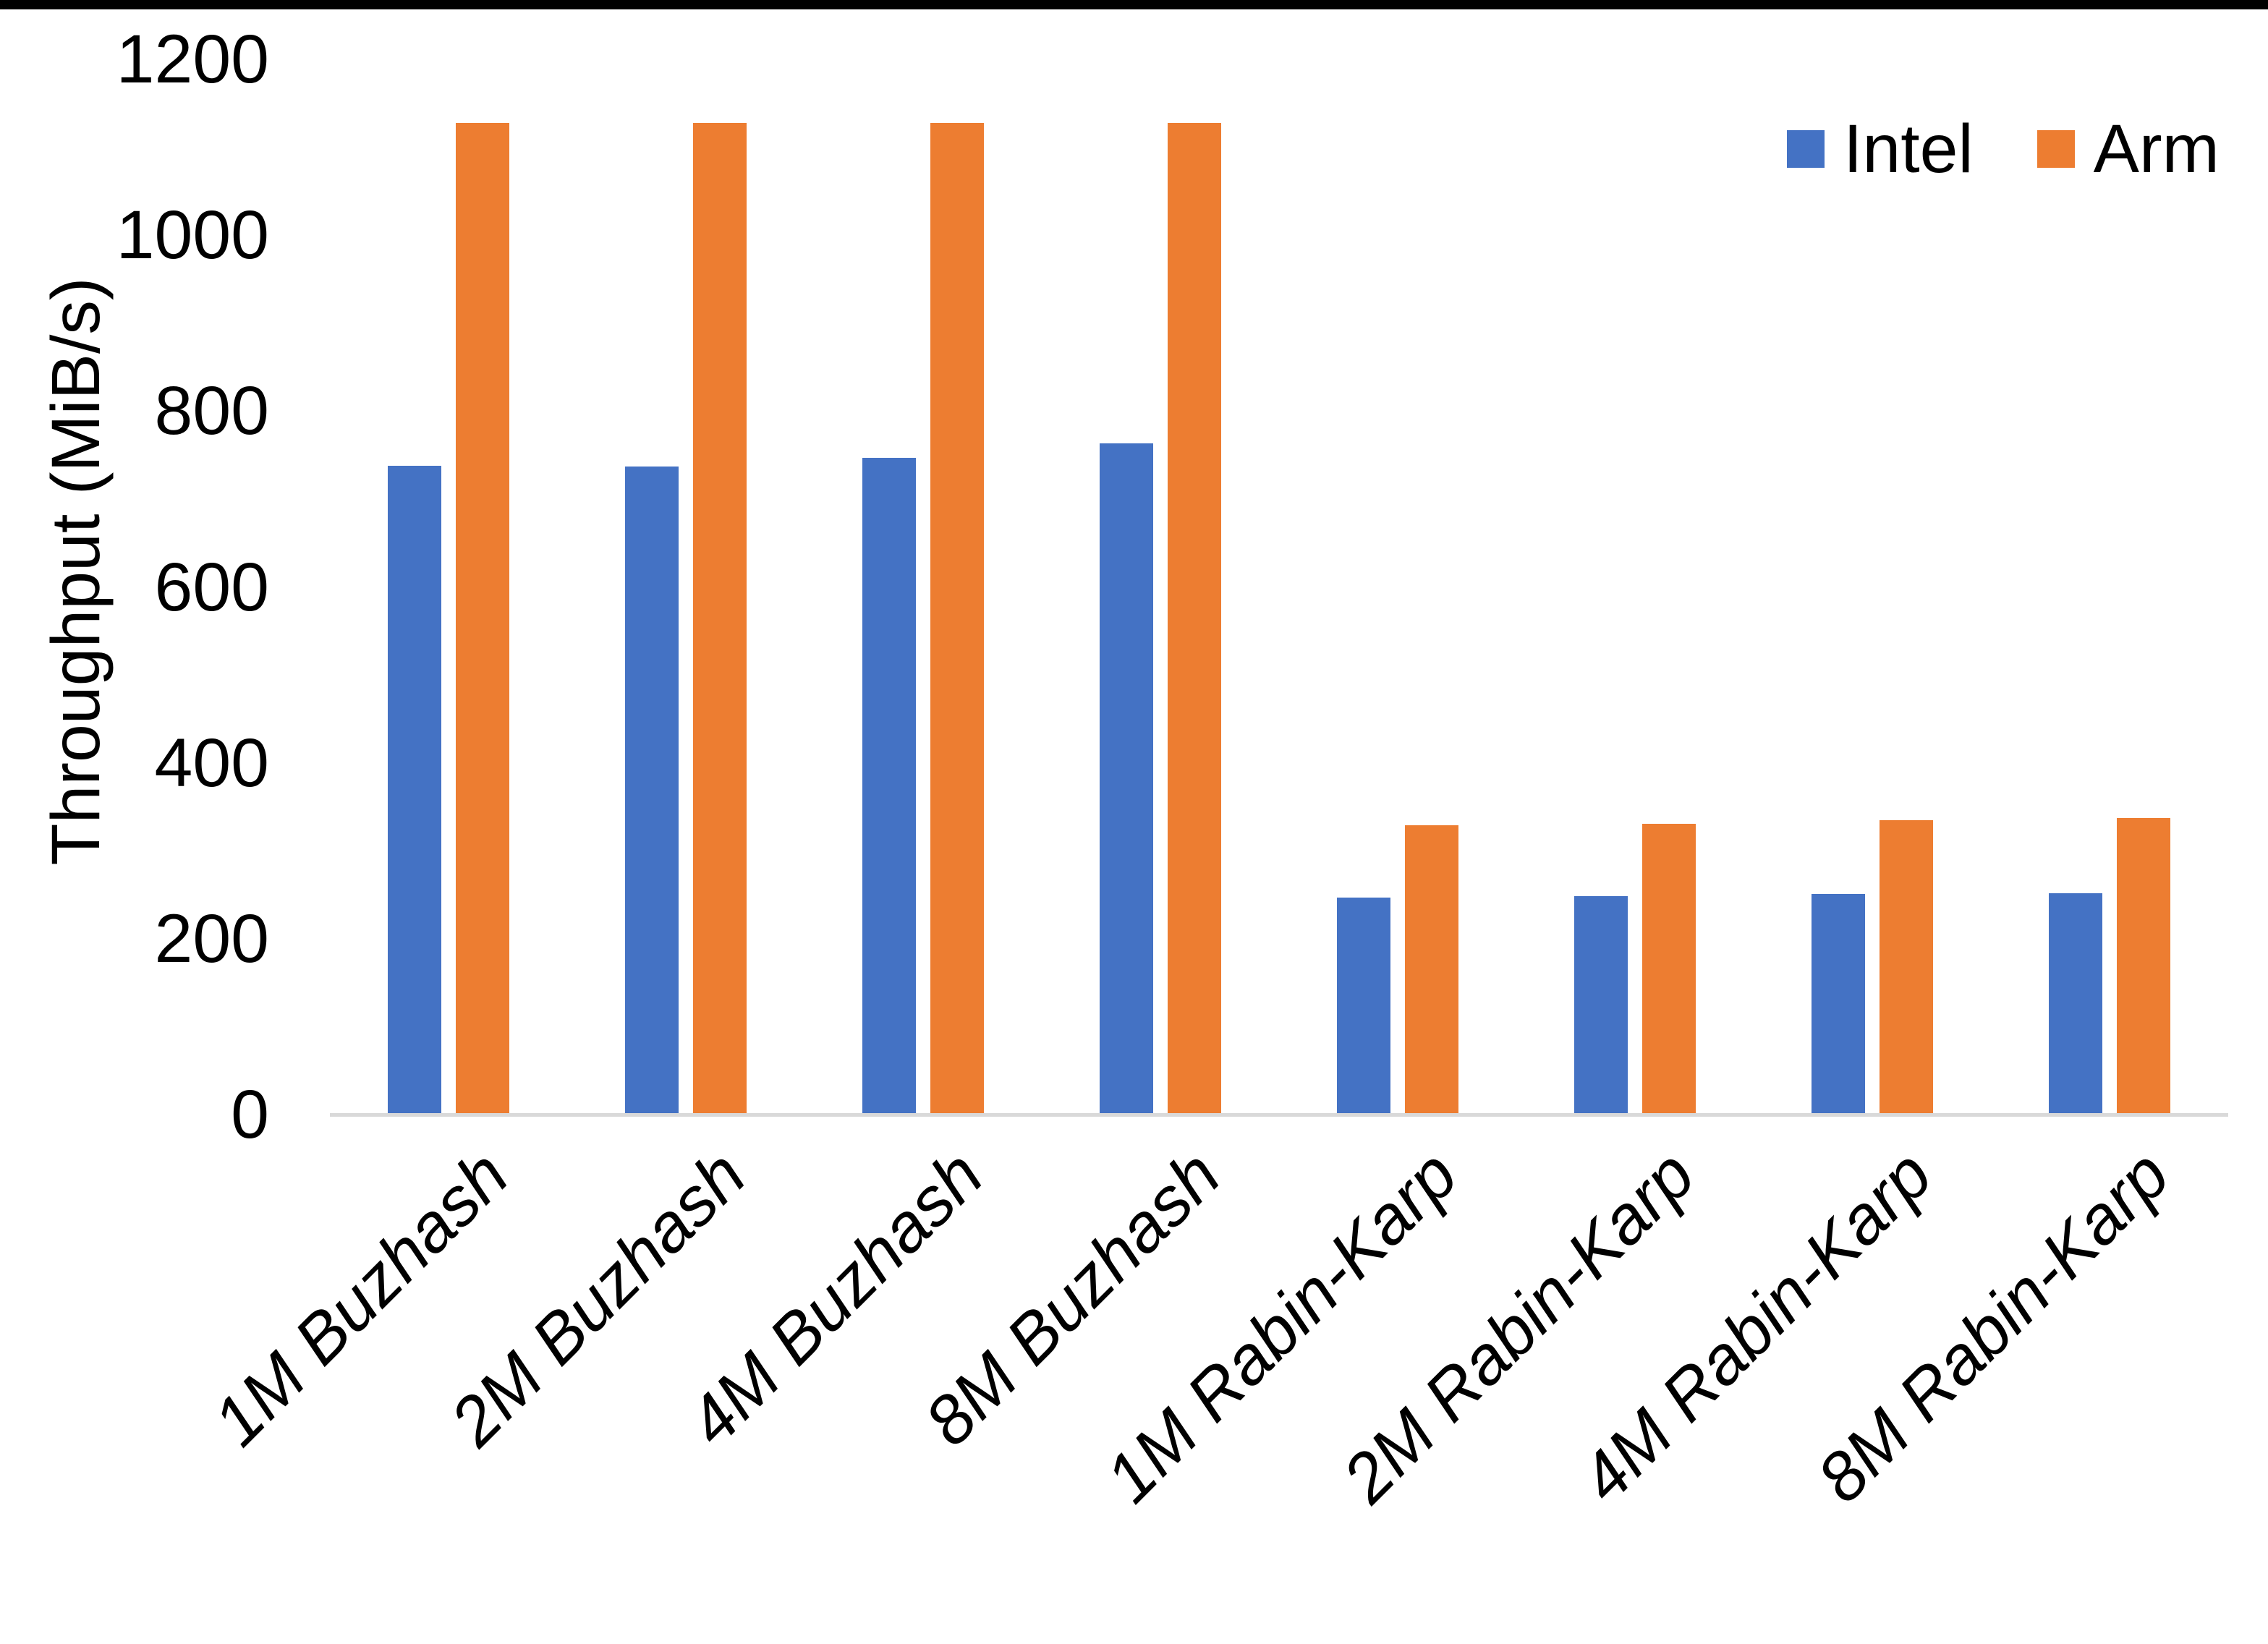 The height and width of the screenshot is (1644, 2268). Describe the element at coordinates (1838, 1004) in the screenshot. I see `bar-intel-4m-rabin-karp` at that location.